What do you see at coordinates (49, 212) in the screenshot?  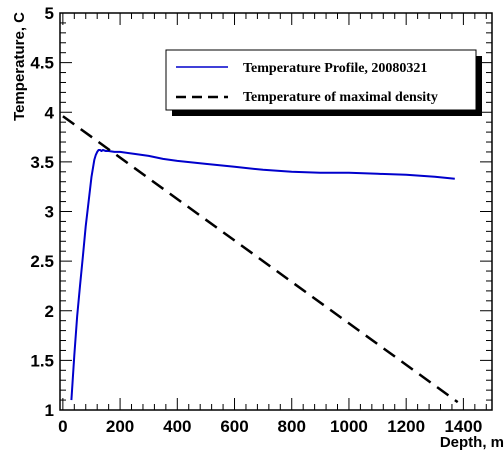 I see `y-tick-label: 3` at bounding box center [49, 212].